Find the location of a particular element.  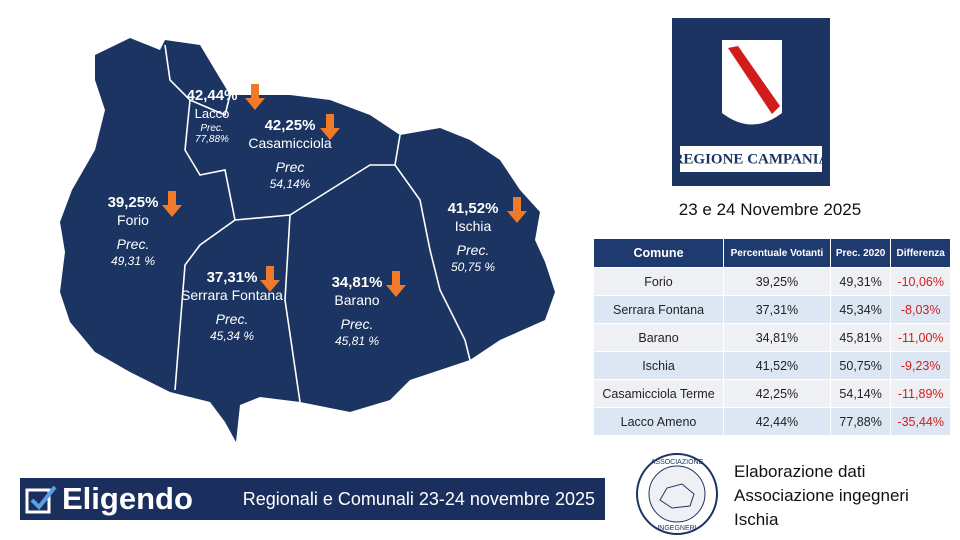

area-name: Forio is located at coordinates (133, 220).